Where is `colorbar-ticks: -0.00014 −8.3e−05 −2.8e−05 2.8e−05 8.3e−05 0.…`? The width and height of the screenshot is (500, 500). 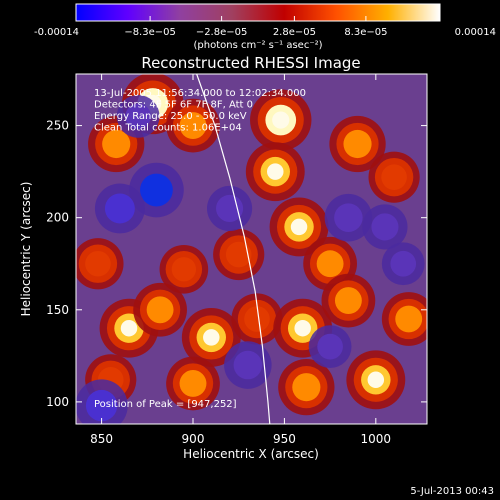 colorbar-ticks: -0.00014 −8.3e−05 −2.8e−05 2.8e−05 8.3e−05 0.… is located at coordinates (265, 27).